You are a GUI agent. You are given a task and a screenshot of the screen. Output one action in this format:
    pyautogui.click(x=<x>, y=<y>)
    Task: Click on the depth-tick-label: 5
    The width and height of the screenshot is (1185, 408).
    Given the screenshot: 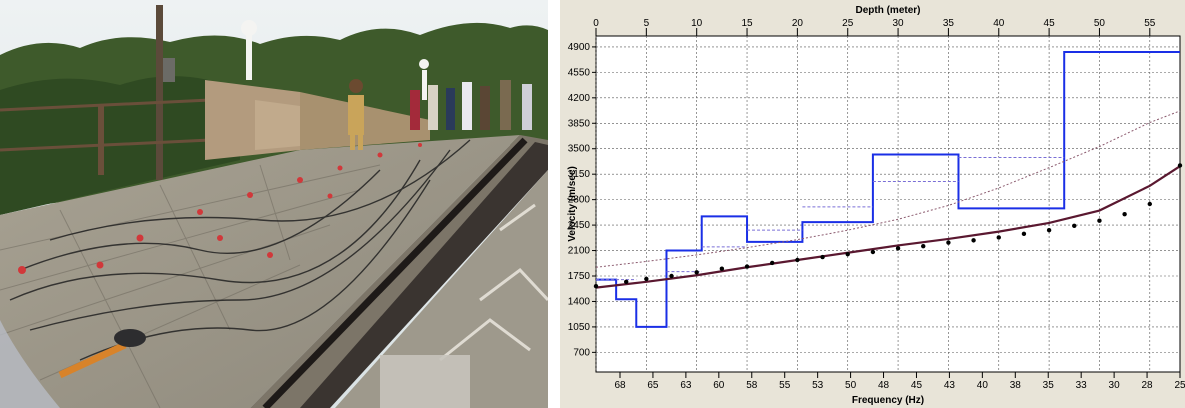 What is the action you would take?
    pyautogui.click(x=647, y=23)
    